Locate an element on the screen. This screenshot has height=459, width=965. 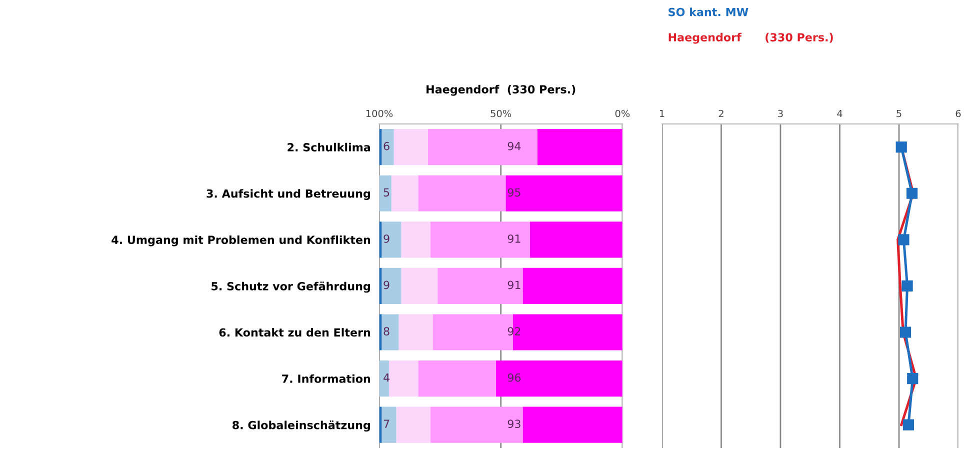
x-tick-label: 1 is located at coordinates (662, 114).